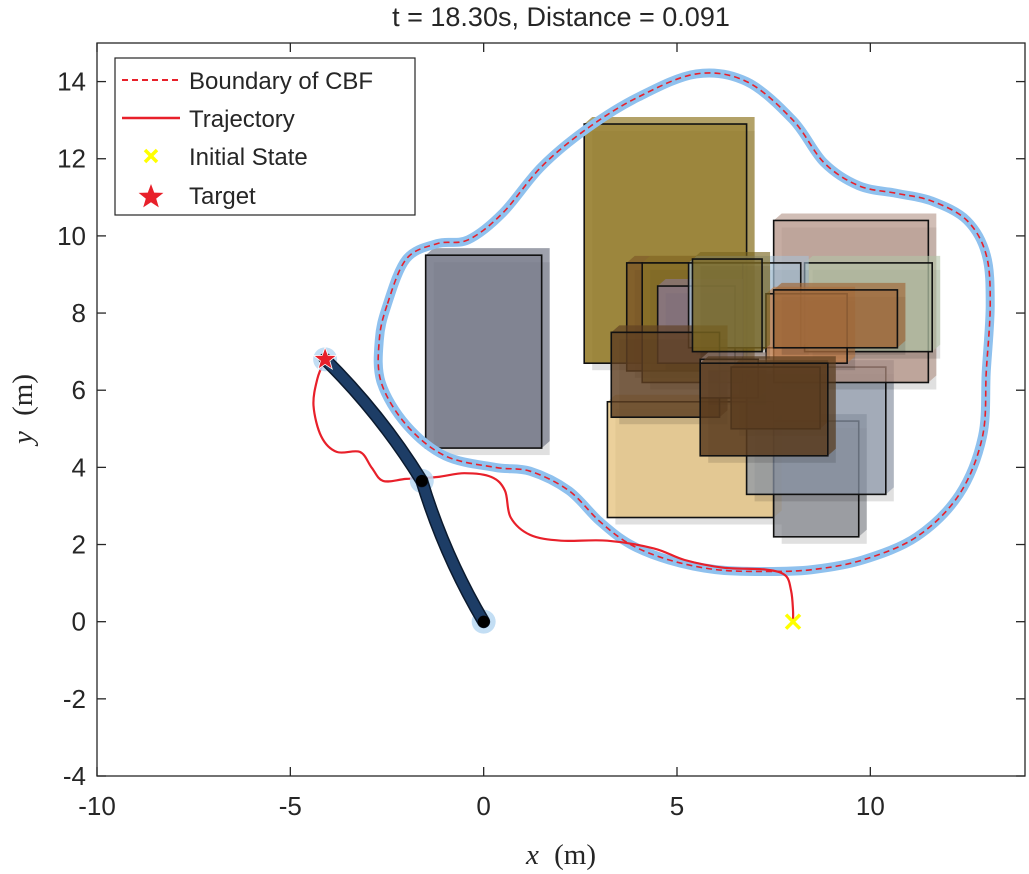 This screenshot has width=1029, height=874. What do you see at coordinates (71, 236) in the screenshot?
I see `y-tick-label: 10` at bounding box center [71, 236].